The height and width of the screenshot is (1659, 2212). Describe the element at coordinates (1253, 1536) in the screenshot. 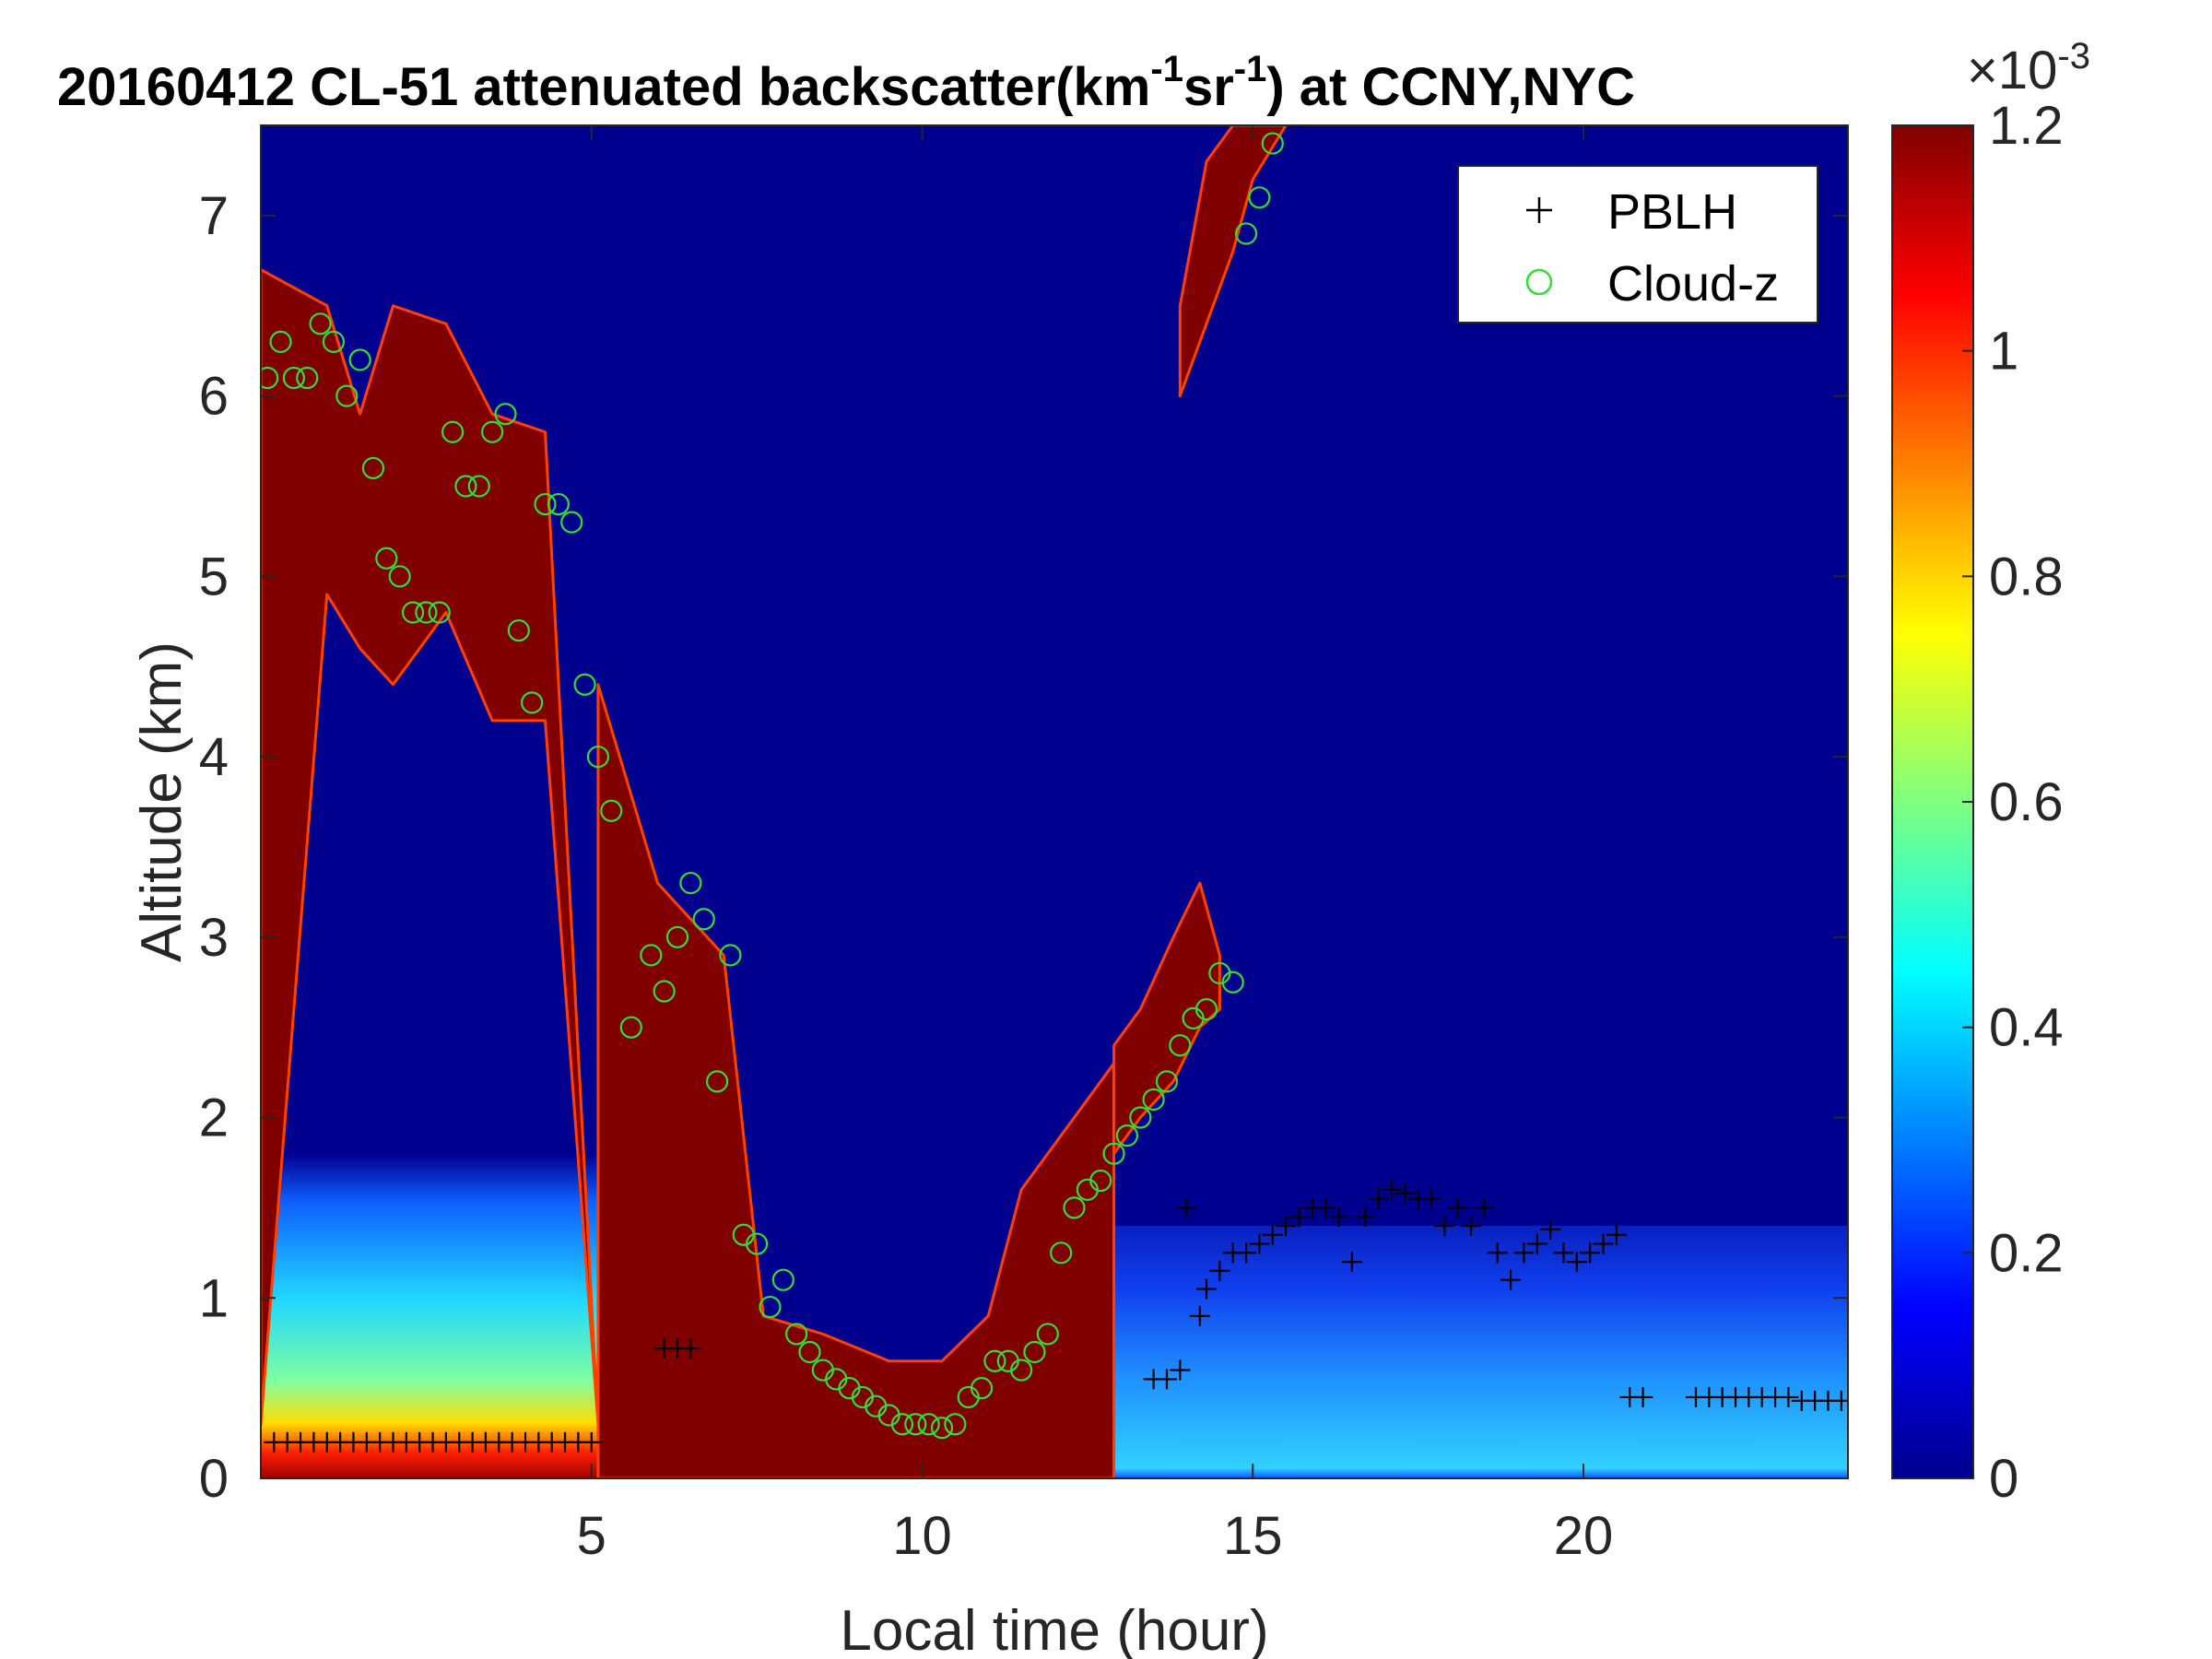

I see `x-tick-label: 15` at that location.